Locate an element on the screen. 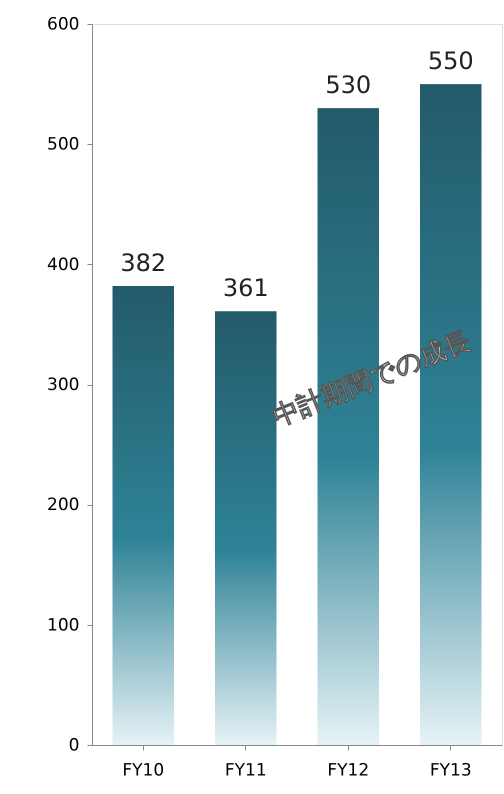  data-label: 361 is located at coordinates (245, 288).